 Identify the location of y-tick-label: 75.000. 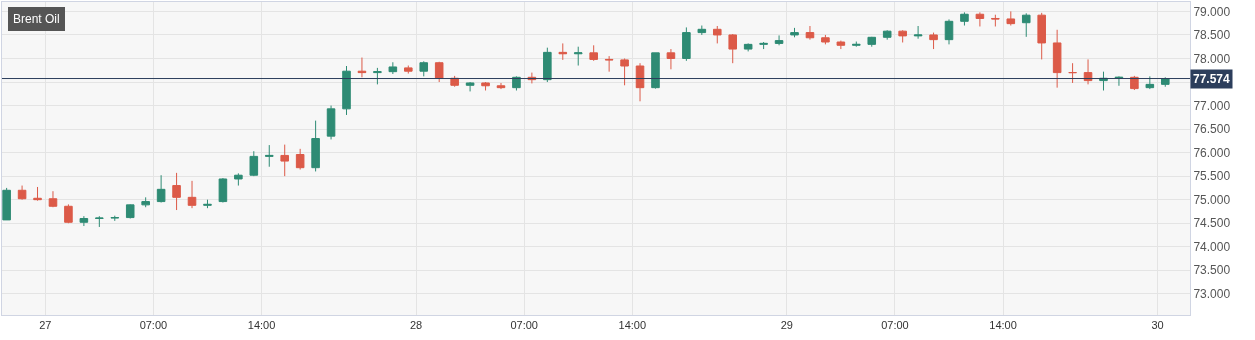
(1212, 199).